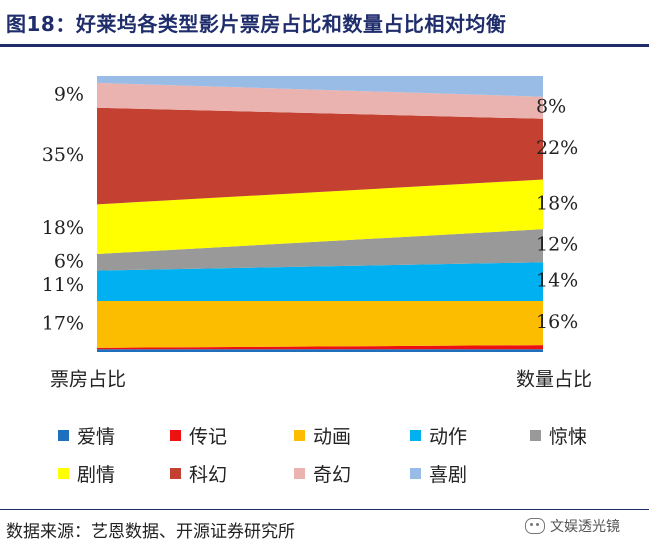 The width and height of the screenshot is (649, 549). I want to click on legend-label: 喜剧, so click(448, 475).